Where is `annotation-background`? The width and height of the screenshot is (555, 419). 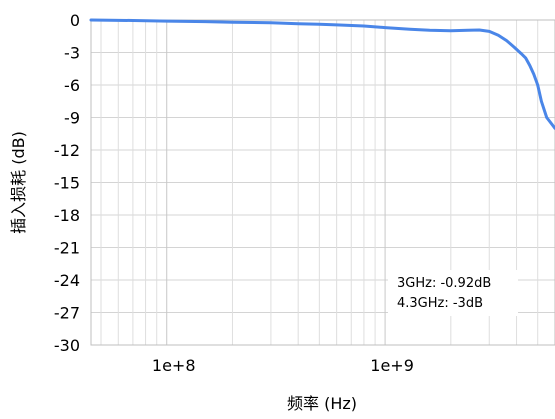
annotation-background is located at coordinates (453, 293).